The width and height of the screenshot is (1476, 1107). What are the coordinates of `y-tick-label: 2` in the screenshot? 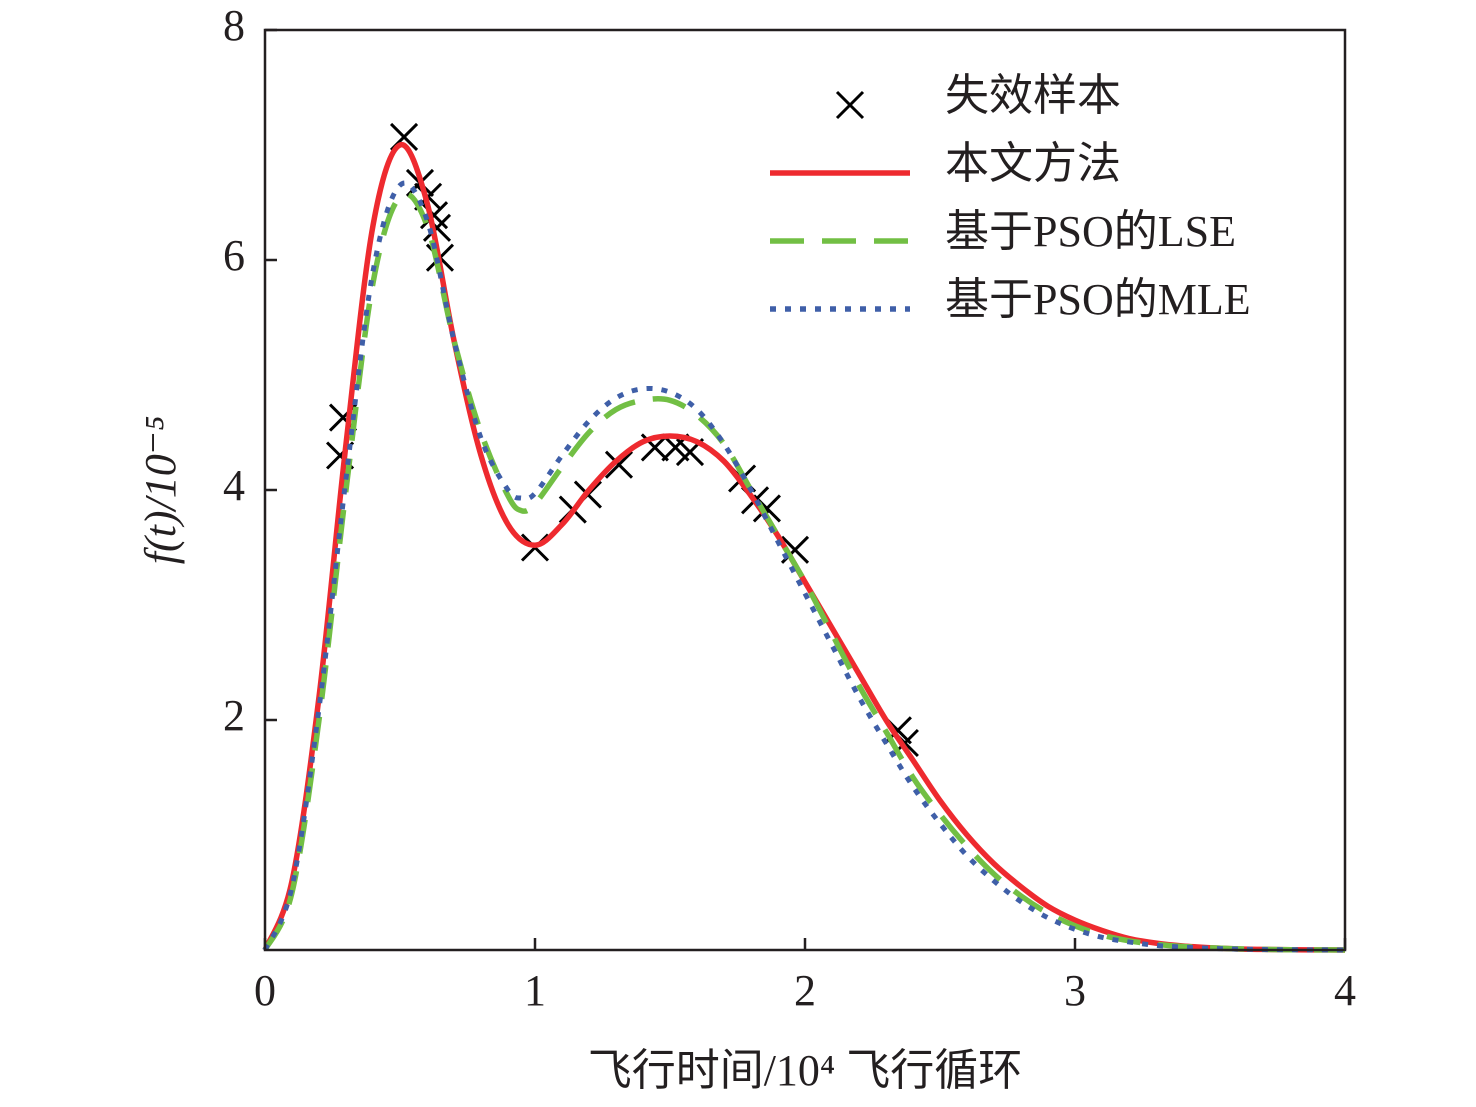 It's located at (234, 715).